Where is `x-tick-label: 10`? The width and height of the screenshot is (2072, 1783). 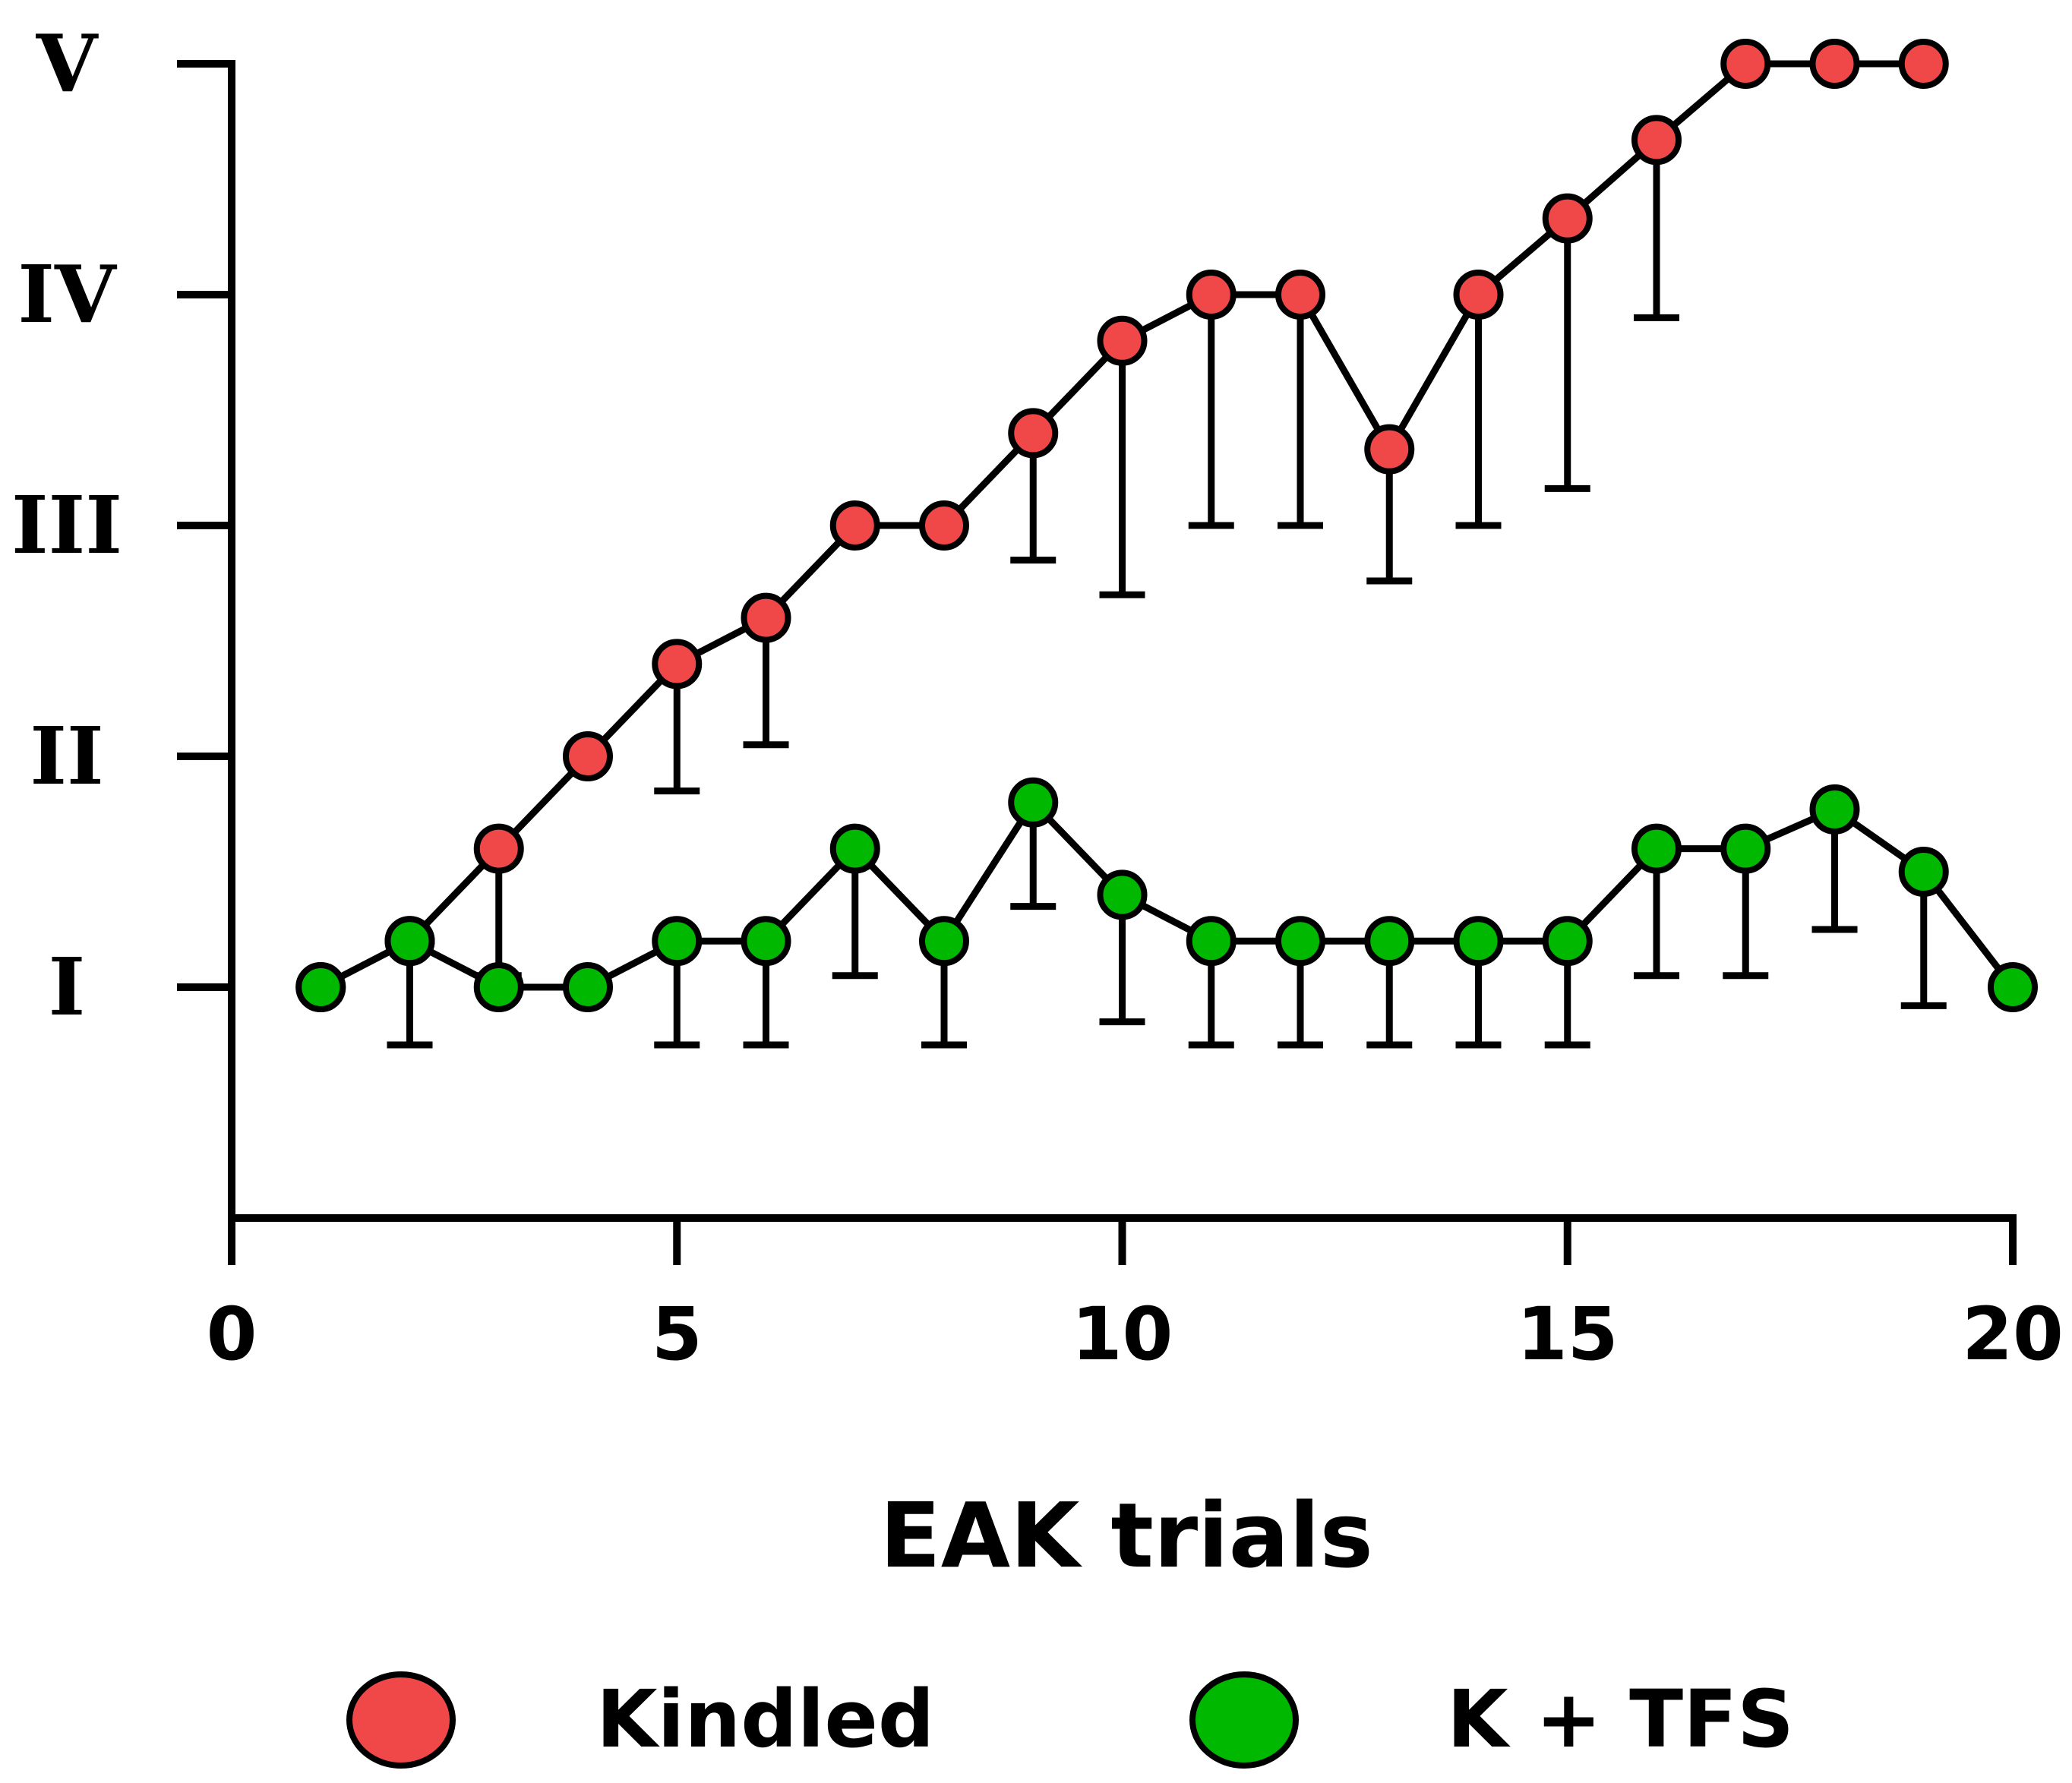
x-tick-label: 10 is located at coordinates (1122, 1334).